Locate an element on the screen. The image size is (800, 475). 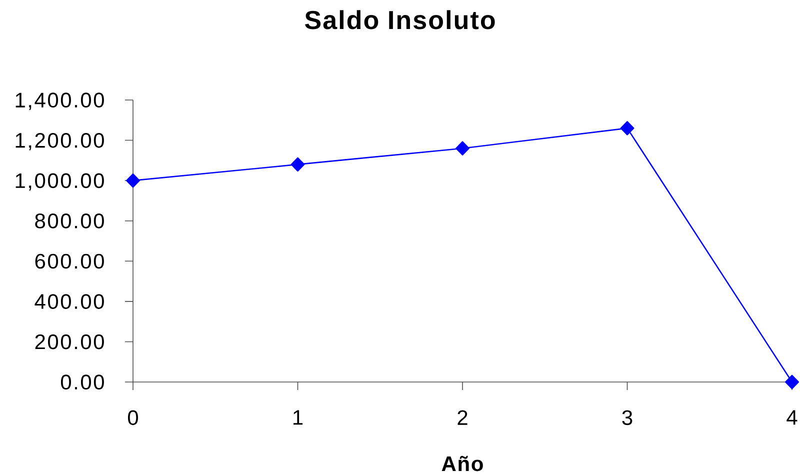
x-tick-label: 3 is located at coordinates (627, 418).